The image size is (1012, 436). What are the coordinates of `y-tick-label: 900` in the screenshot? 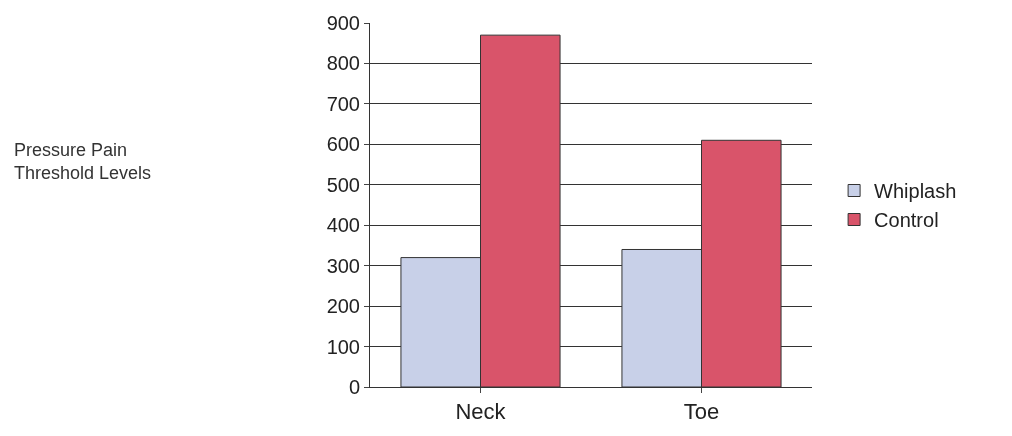 It's located at (343, 23).